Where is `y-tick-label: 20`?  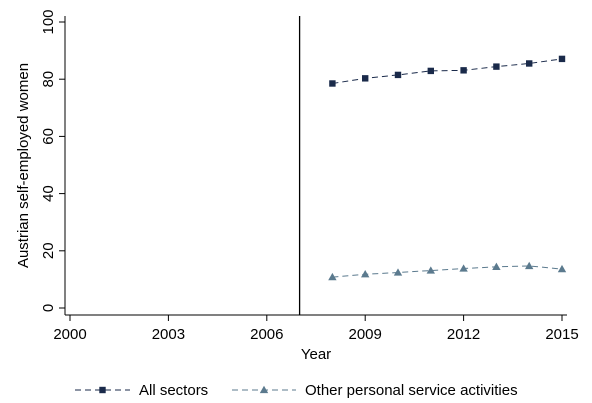 y-tick-label: 20 is located at coordinates (48, 250).